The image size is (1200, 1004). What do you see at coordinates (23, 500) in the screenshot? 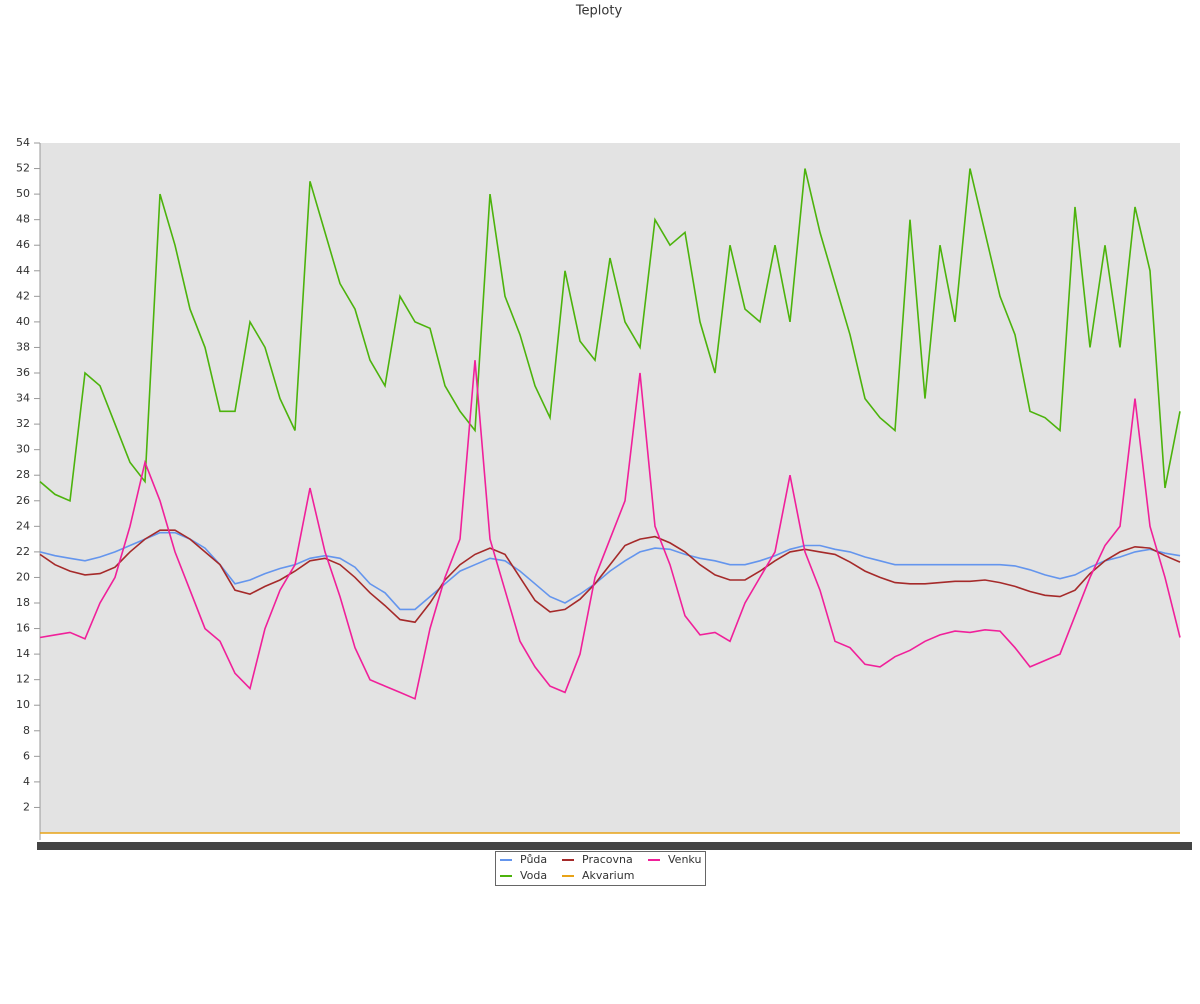
I see `y-tick-label: 26` at bounding box center [23, 500].